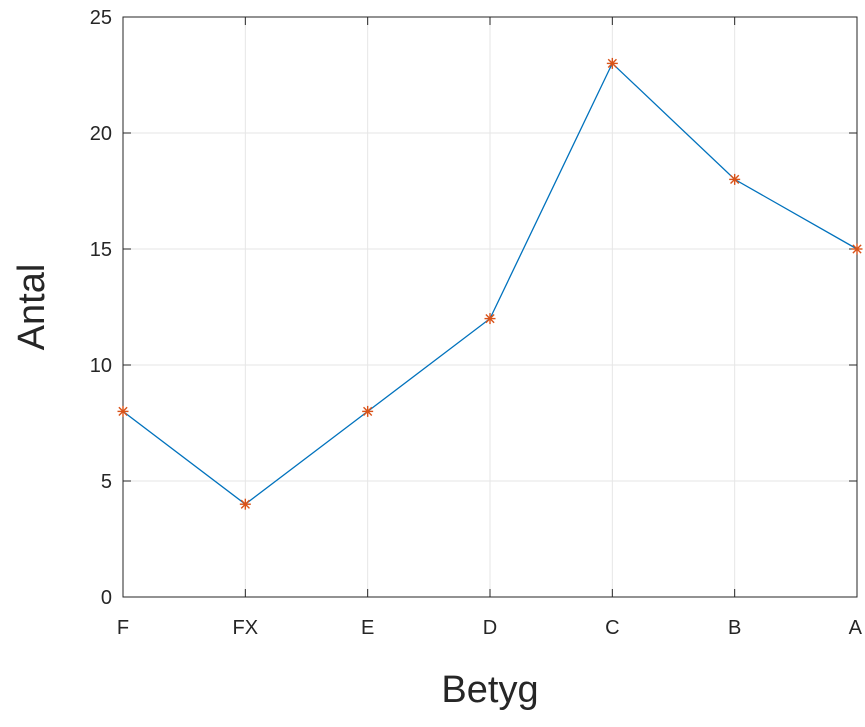 This screenshot has width=865, height=727. I want to click on x-tick-label: F, so click(123, 628).